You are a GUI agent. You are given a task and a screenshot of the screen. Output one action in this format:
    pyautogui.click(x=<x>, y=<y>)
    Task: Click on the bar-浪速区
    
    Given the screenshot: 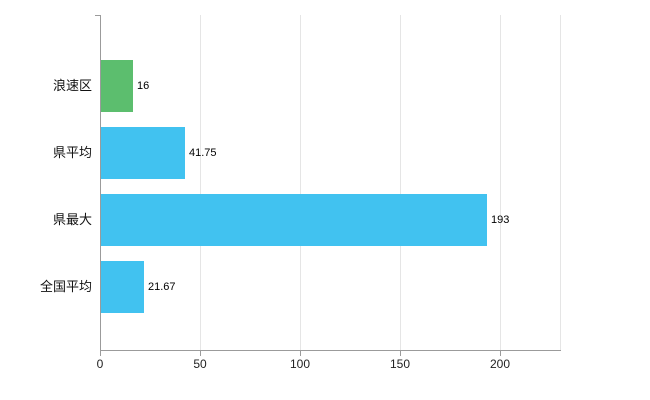 What is the action you would take?
    pyautogui.click(x=117, y=86)
    